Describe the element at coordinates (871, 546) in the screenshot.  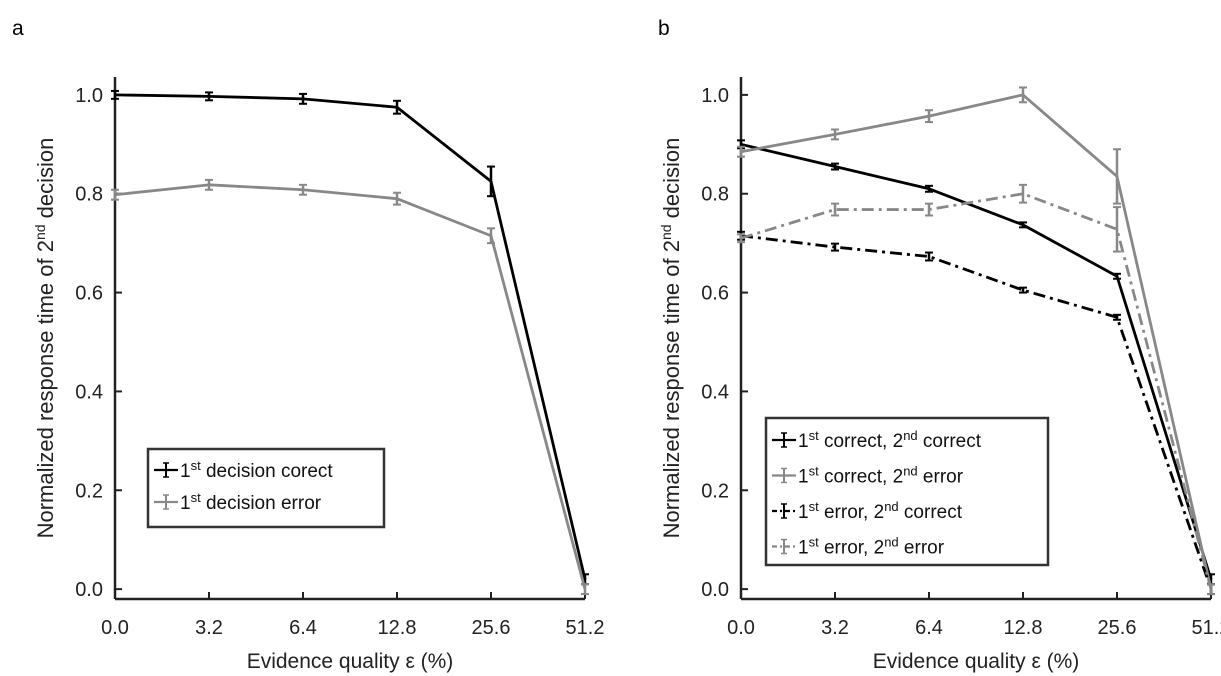
I see `legend-label: 1st error, 2nd error` at that location.